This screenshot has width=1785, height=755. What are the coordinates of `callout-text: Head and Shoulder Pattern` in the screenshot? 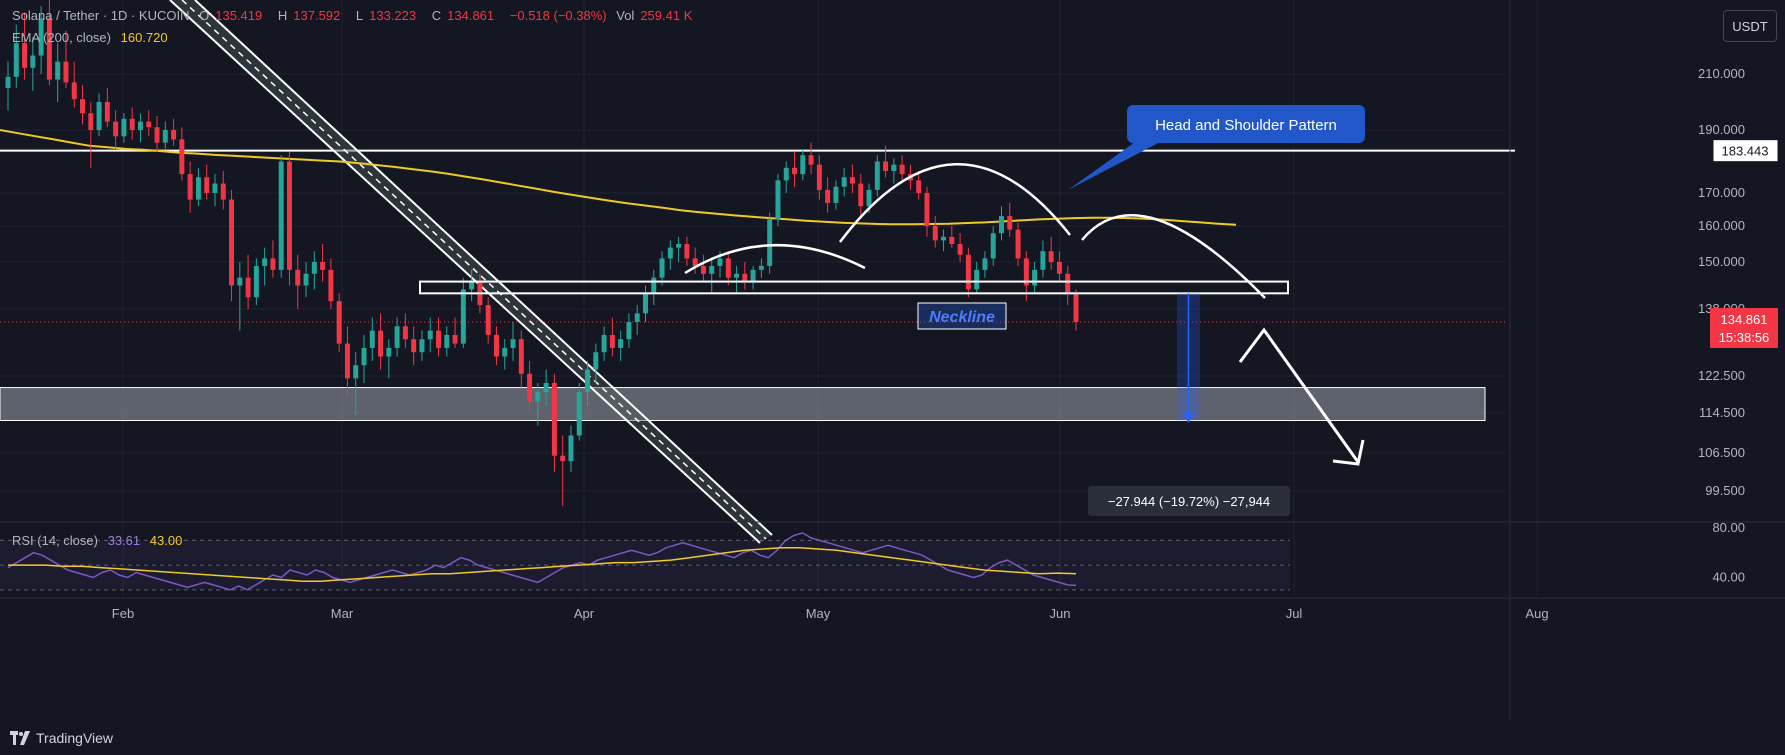 It's located at (1246, 125).